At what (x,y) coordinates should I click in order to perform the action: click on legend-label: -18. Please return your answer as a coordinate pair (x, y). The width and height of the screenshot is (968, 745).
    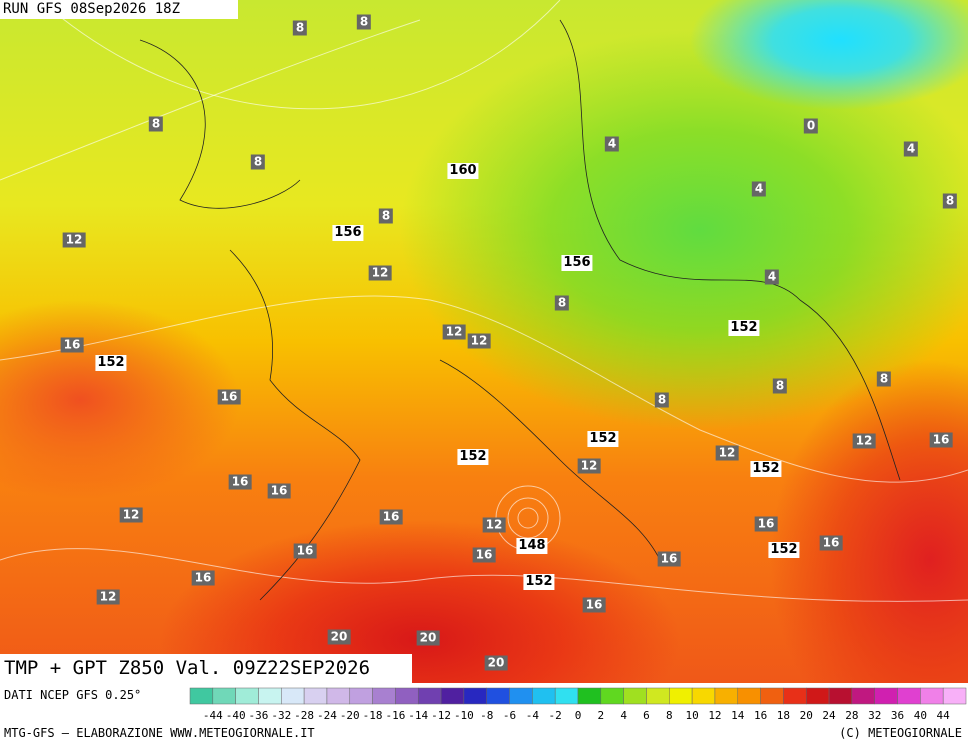
    Looking at the image, I should click on (373, 715).